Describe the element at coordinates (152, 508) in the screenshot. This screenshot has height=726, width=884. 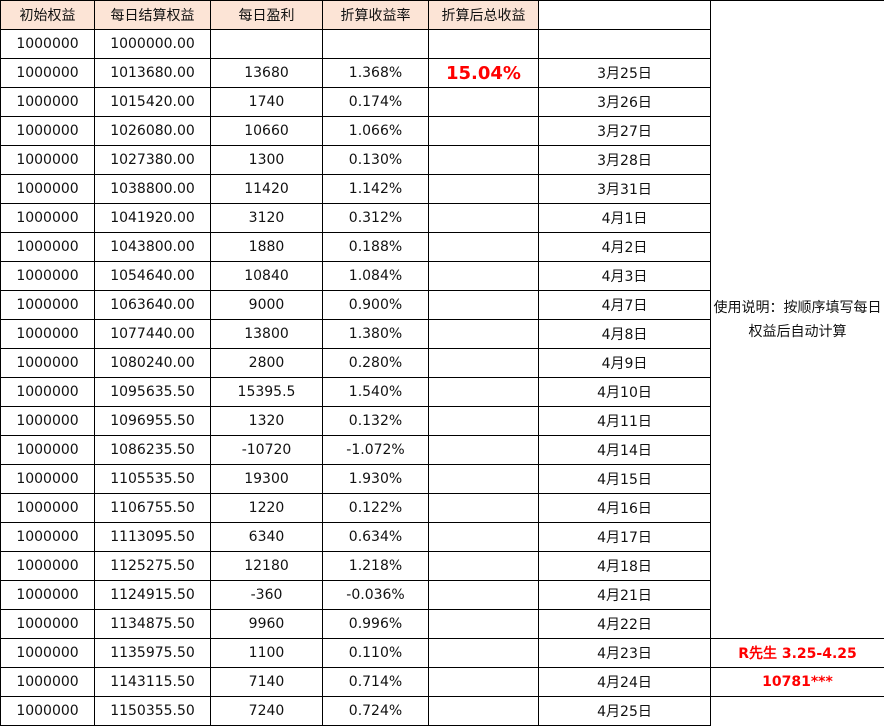
I see `settlement-equity-cell: 1106755.50` at that location.